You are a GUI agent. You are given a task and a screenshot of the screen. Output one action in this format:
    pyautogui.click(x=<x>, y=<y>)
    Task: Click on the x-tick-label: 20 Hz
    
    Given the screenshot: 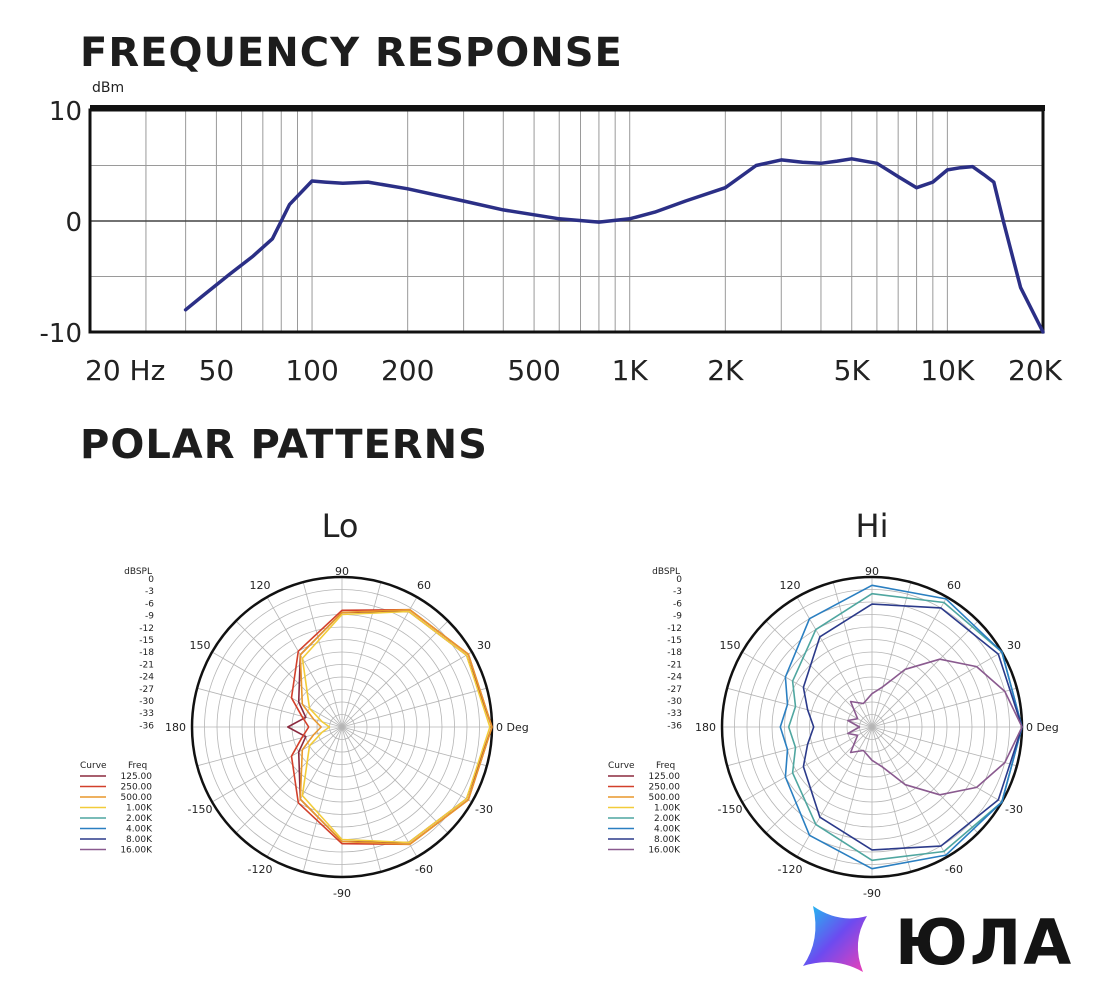 What is the action you would take?
    pyautogui.click(x=125, y=370)
    